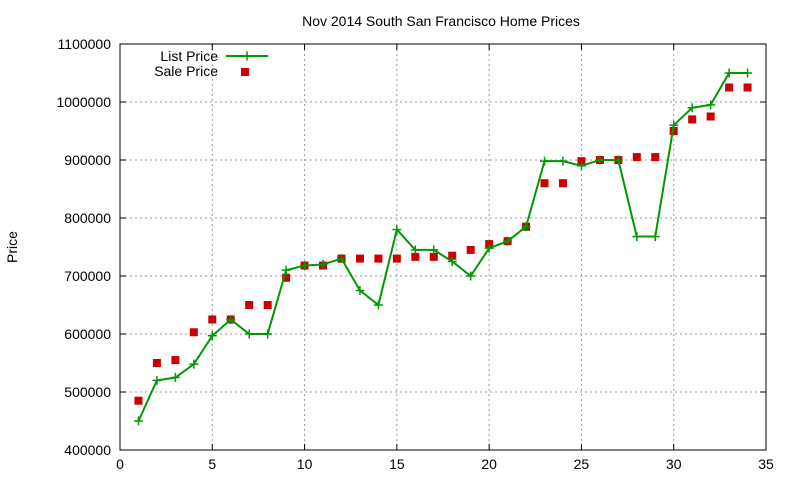  Describe the element at coordinates (186, 71) in the screenshot. I see `legend-label-sale-price: Sale Price` at that location.